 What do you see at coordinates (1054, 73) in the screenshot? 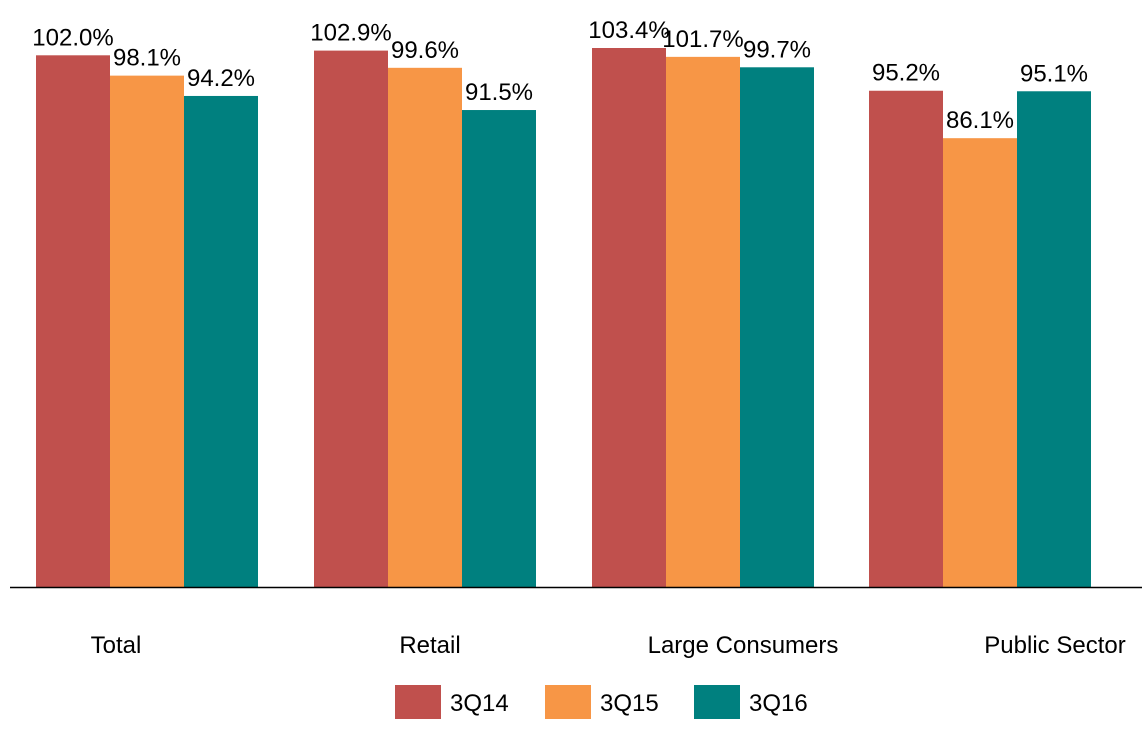
I see `data-label-3q16-public-sector: 95.1%` at bounding box center [1054, 73].